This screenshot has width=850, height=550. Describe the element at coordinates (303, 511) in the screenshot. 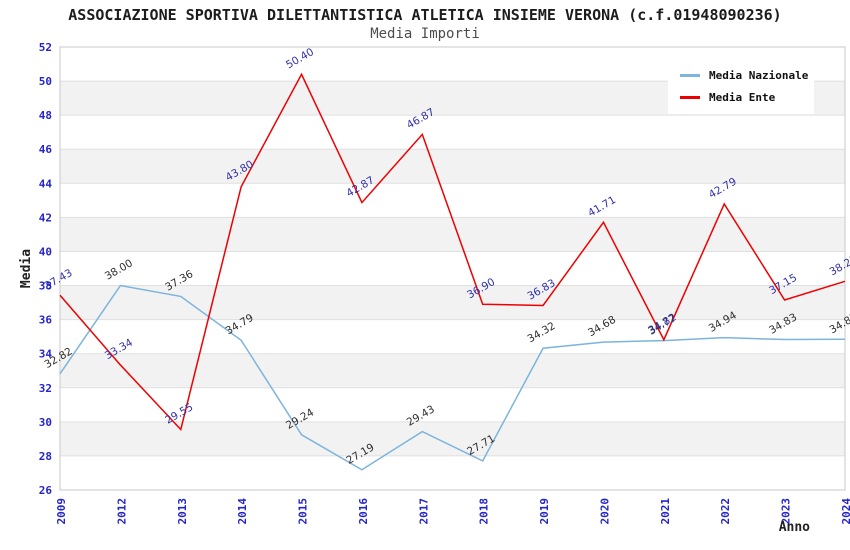

I see `x-tick-label: 2015` at that location.